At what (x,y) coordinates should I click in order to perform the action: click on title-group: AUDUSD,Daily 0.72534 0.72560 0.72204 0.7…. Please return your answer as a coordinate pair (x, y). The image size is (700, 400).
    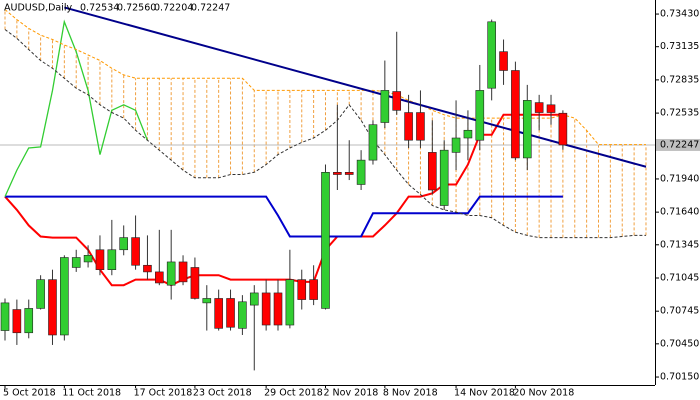
    Looking at the image, I should click on (117, 8).